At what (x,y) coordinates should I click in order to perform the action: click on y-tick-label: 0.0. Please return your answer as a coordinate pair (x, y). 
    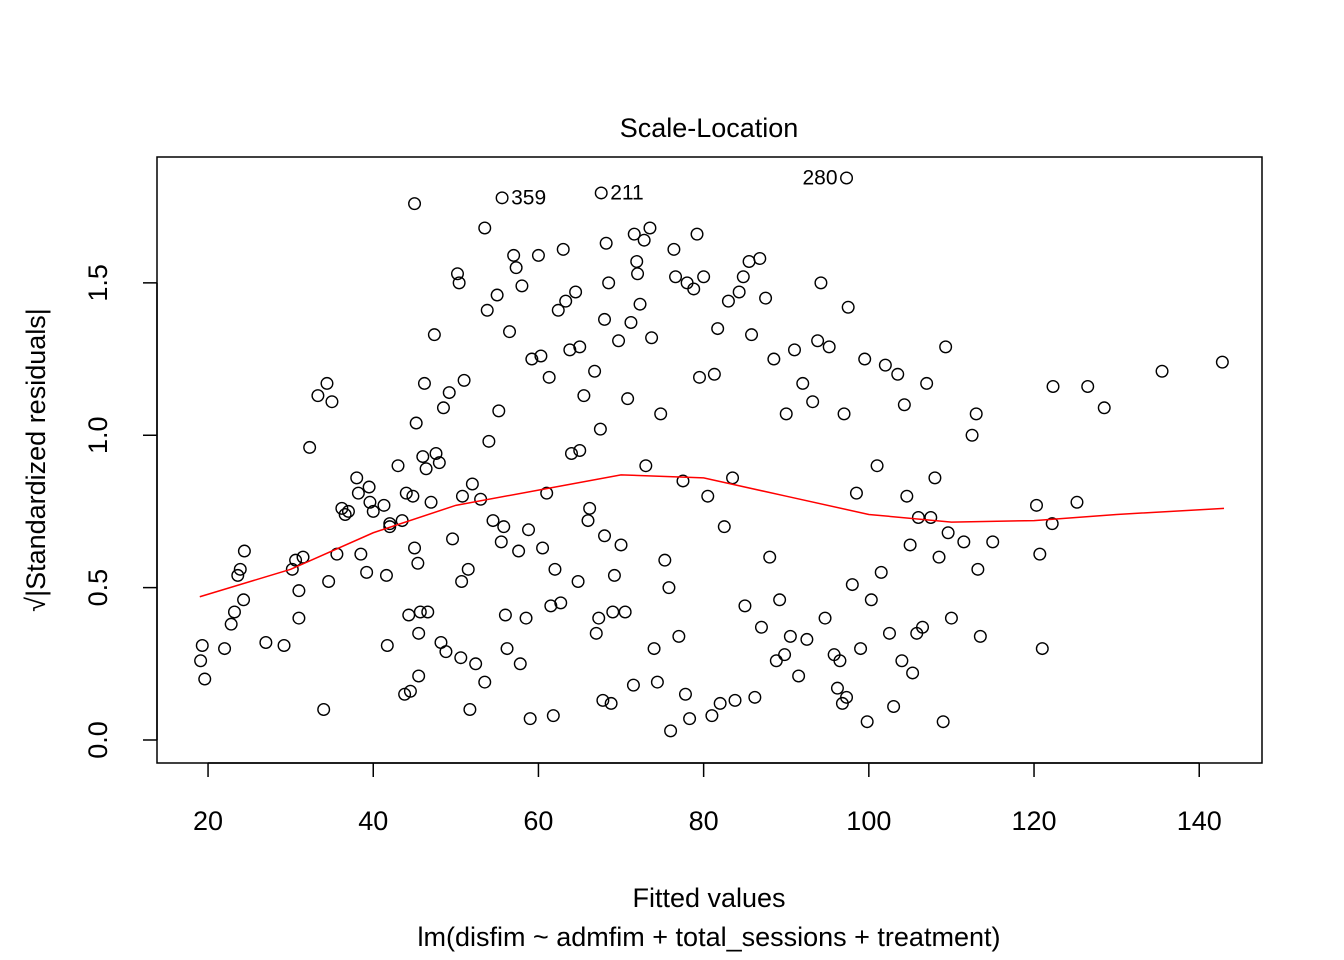
    Looking at the image, I should click on (98, 740).